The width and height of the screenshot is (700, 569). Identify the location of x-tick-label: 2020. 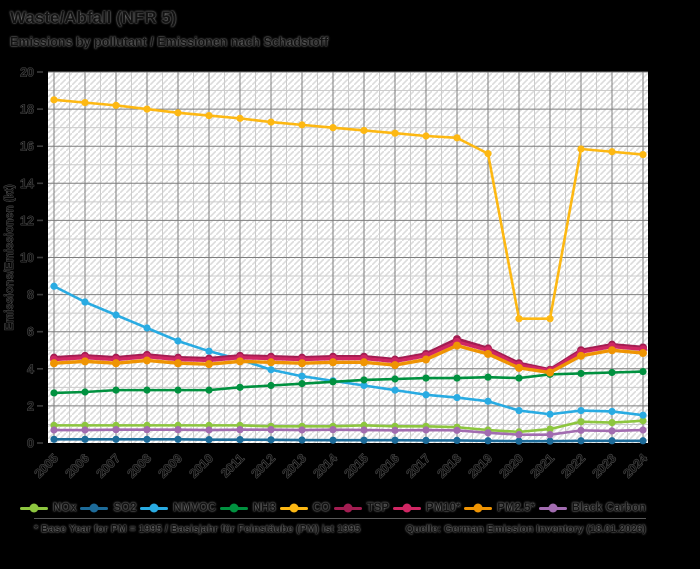
(512, 466).